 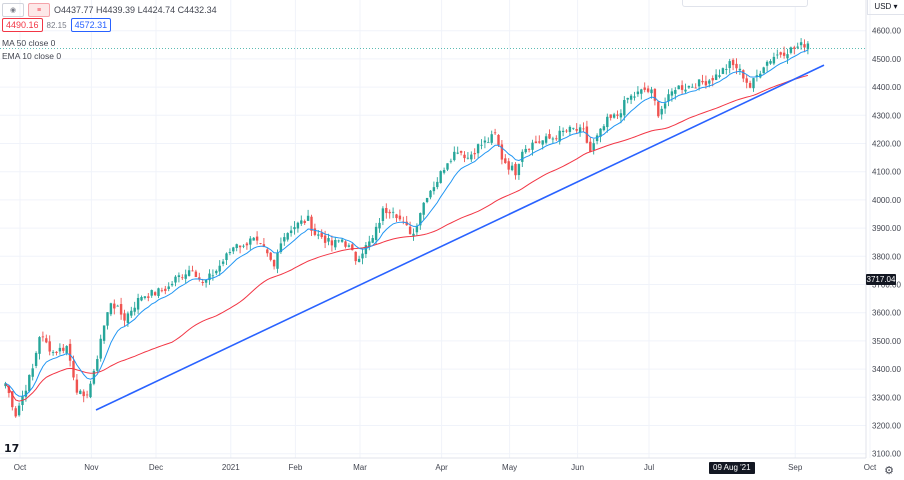 What do you see at coordinates (39, 10) in the screenshot?
I see `menu-icon: ≡` at bounding box center [39, 10].